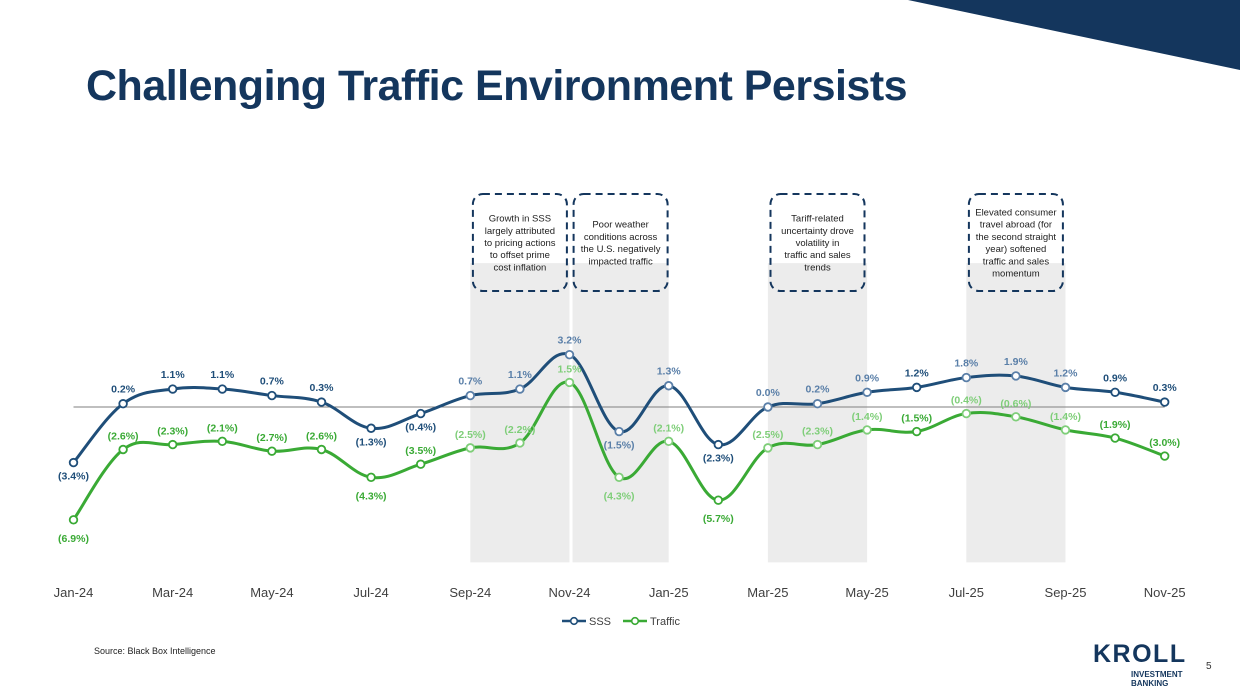 The width and height of the screenshot is (1240, 697). I want to click on kroll-logo: KROLL INVESTMENT BANKING, so click(1148, 664).